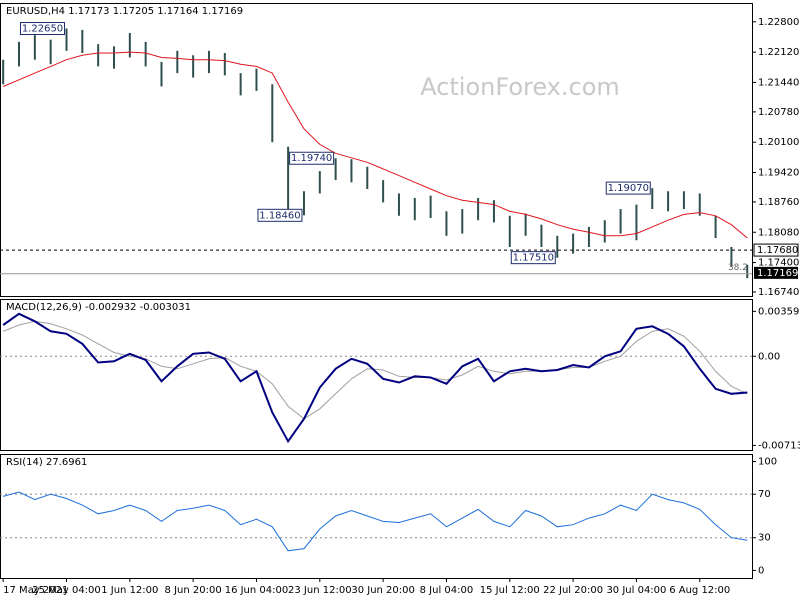 This screenshot has width=800, height=600. I want to click on annotation-label: 1.19070, so click(628, 188).